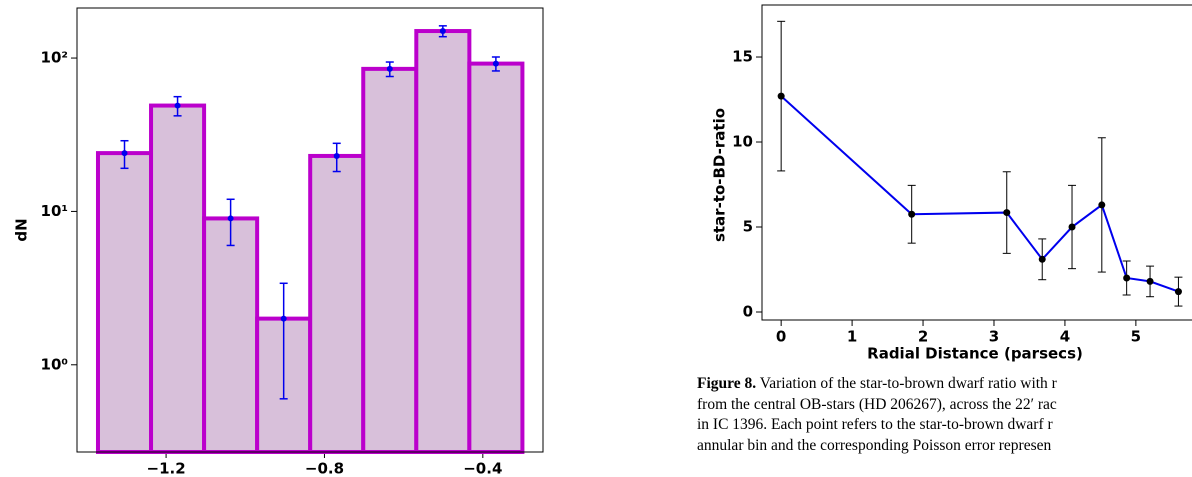 This screenshot has width=1192, height=477. I want to click on y-tick-label: 10¹, so click(54, 211).